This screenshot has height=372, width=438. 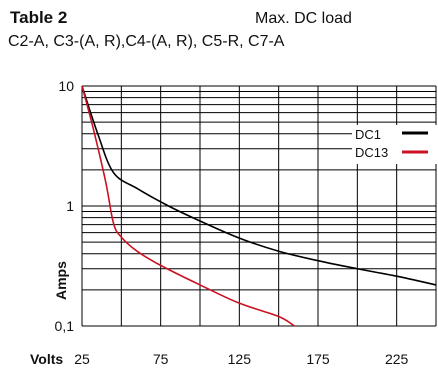 What do you see at coordinates (82, 359) in the screenshot?
I see `x-tick-label: 25` at bounding box center [82, 359].